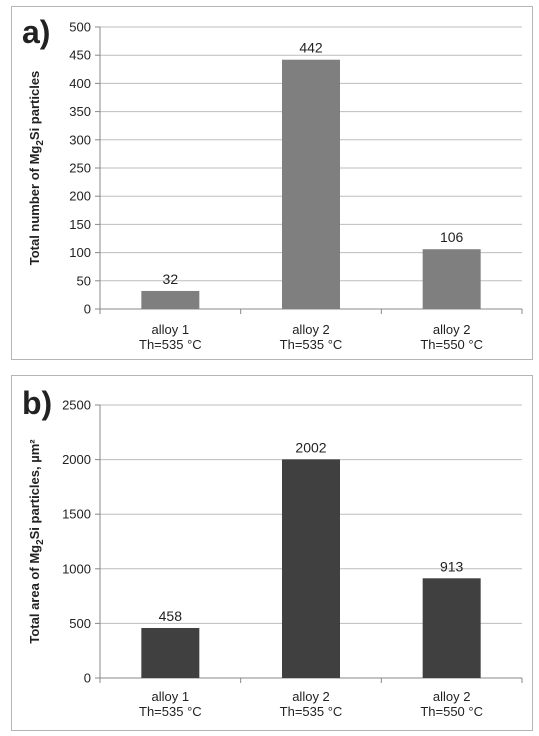 This screenshot has width=539, height=736. What do you see at coordinates (80, 55) in the screenshot?
I see `chart-a-y-tick-label: 450` at bounding box center [80, 55].